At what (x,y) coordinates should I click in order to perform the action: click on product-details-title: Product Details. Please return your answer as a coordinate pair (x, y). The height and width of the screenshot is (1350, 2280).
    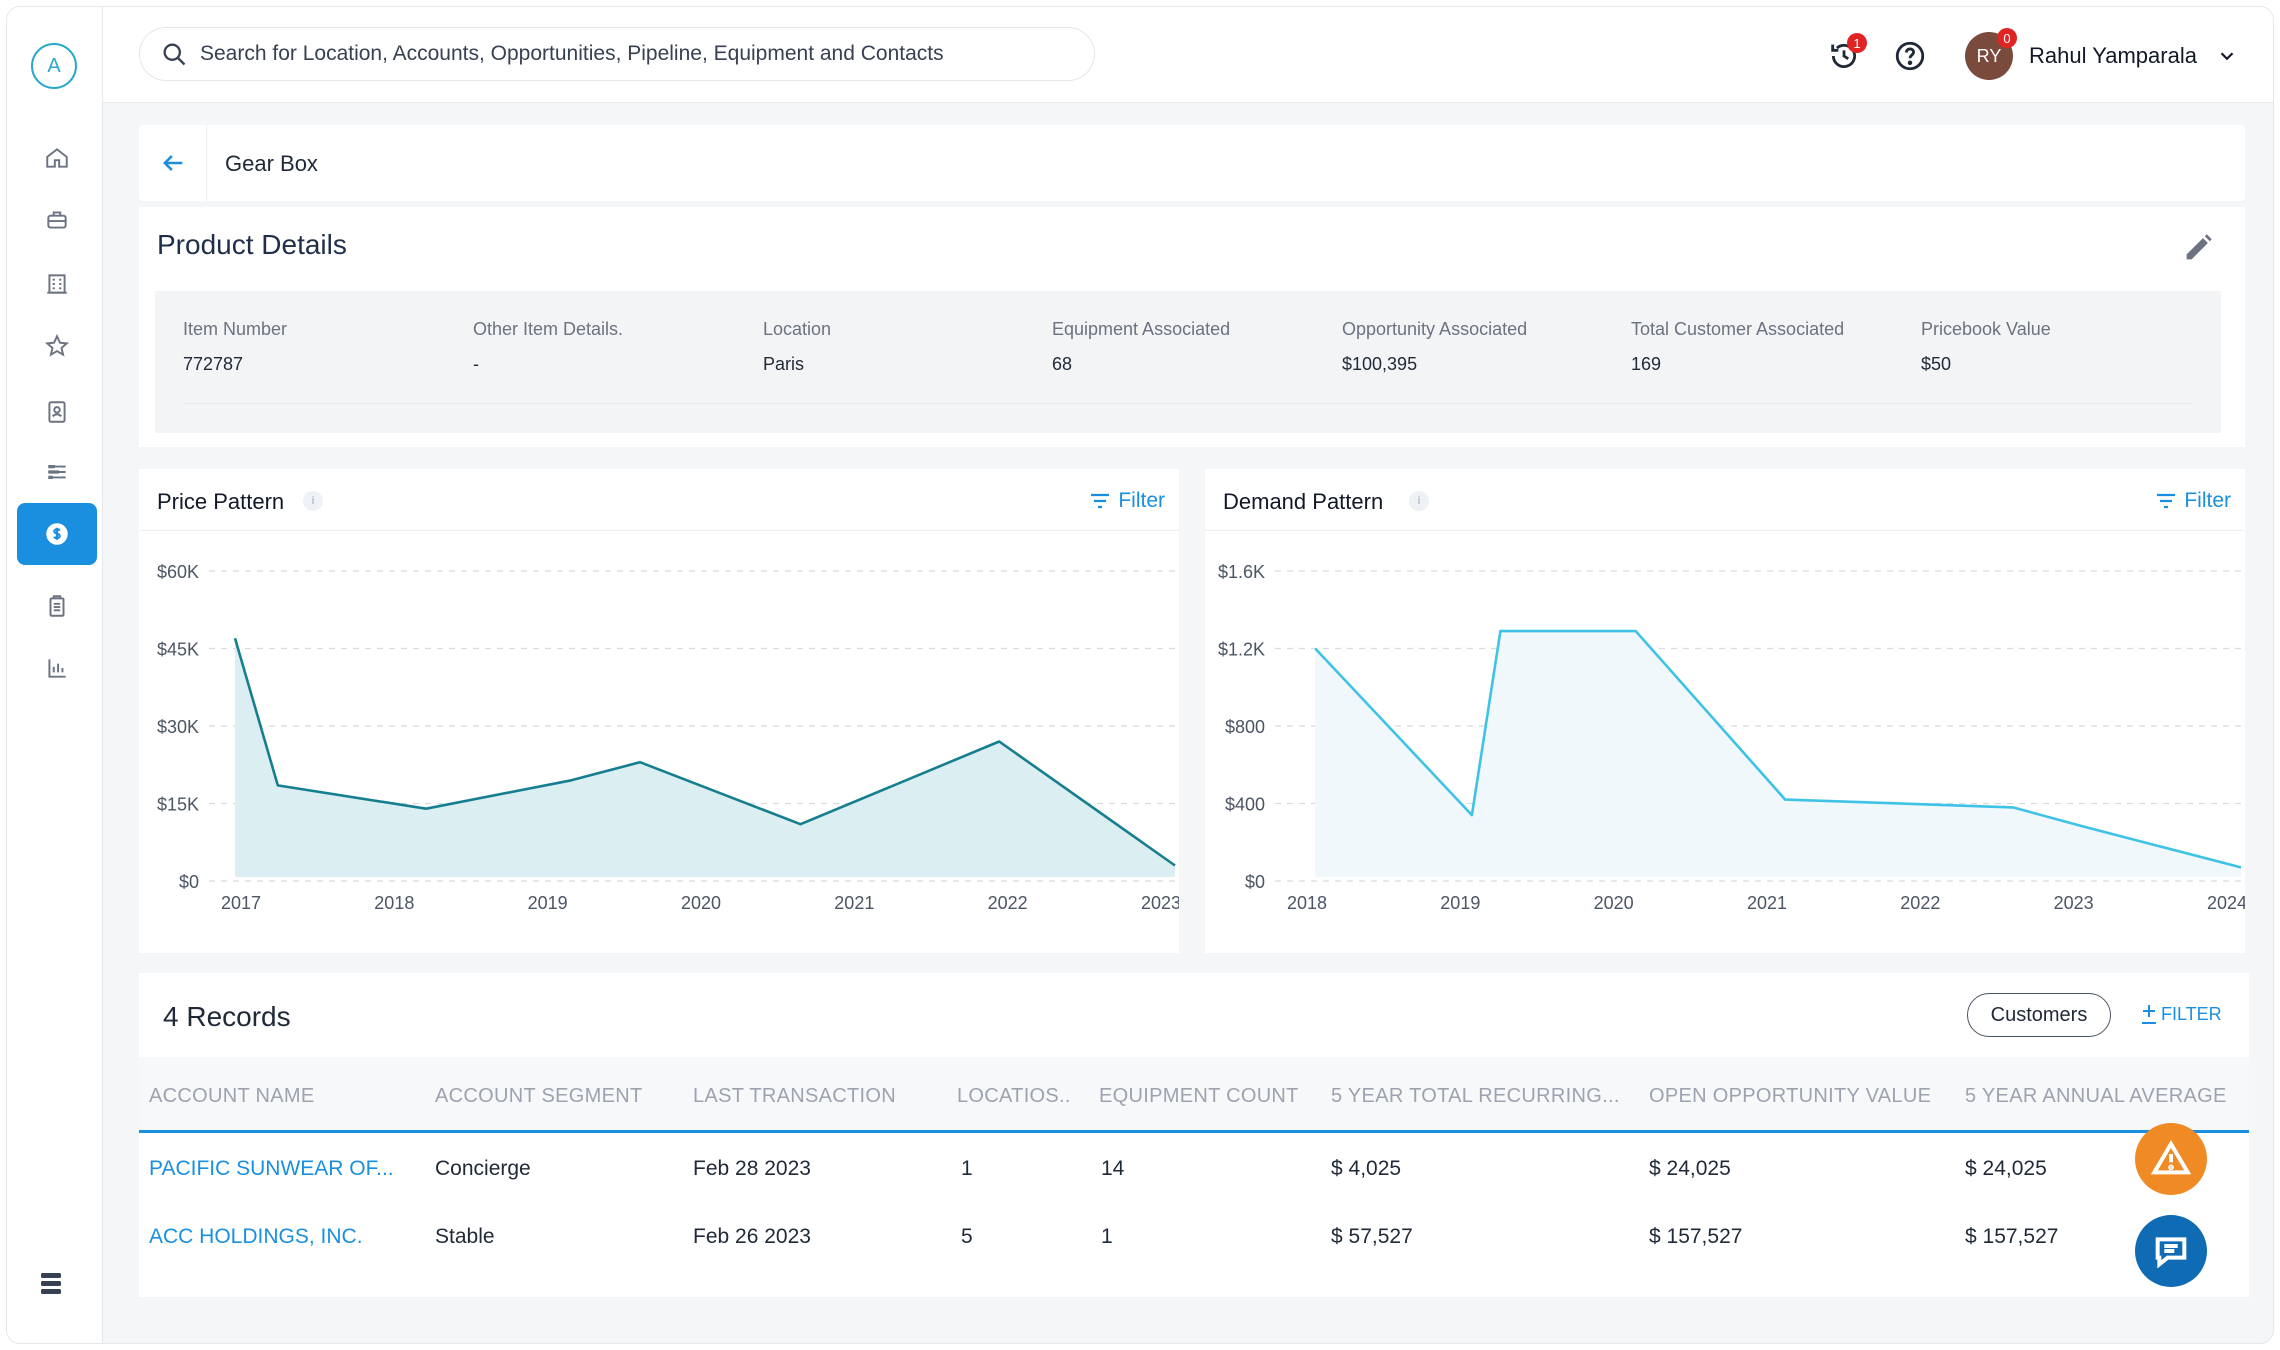
    Looking at the image, I should click on (252, 244).